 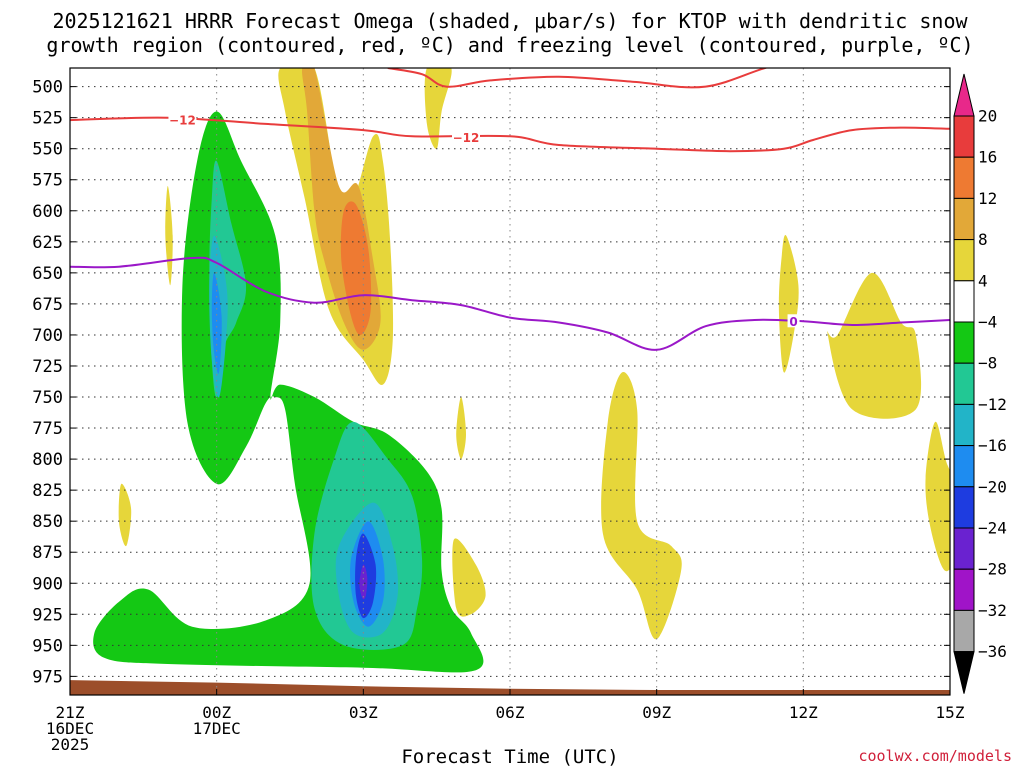 What do you see at coordinates (47, 646) in the screenshot?
I see `y-tick-label-950: 950` at bounding box center [47, 646].